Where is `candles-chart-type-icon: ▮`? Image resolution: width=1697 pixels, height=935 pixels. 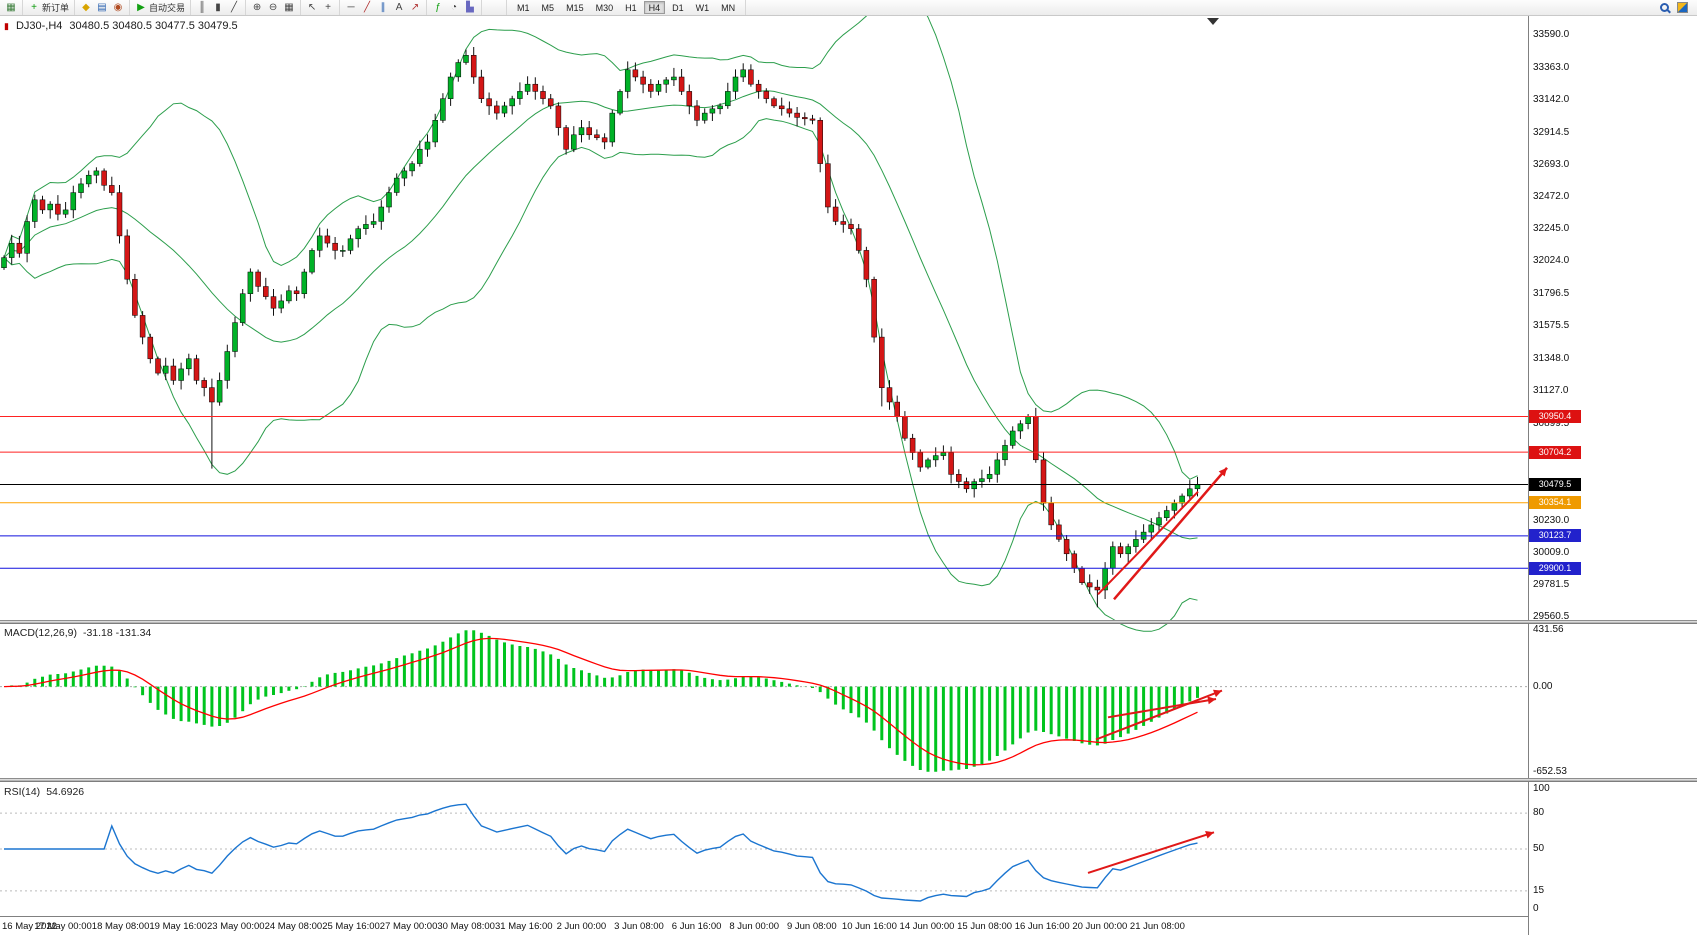 candles-chart-type-icon: ▮ is located at coordinates (218, 7).